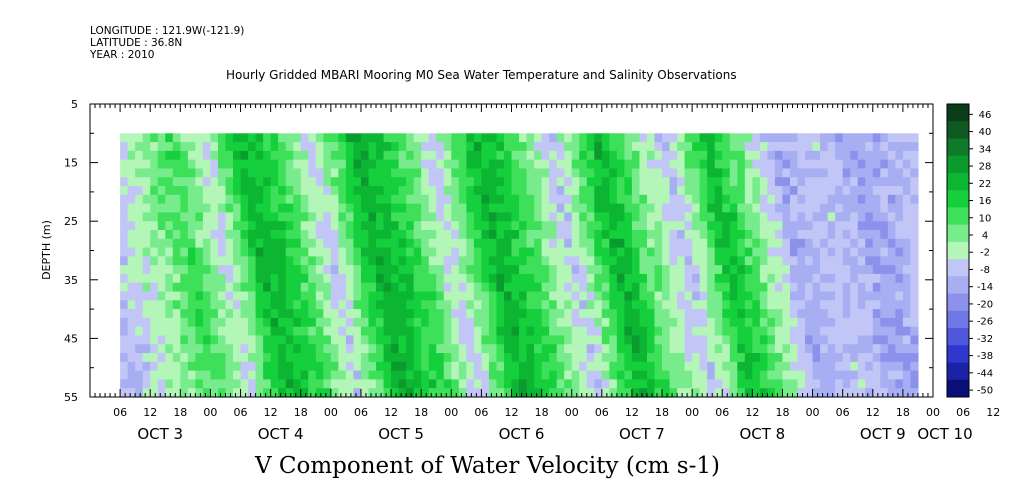 This screenshot has width=1009, height=504. I want to click on colorbar-swatch, so click(958, 250).